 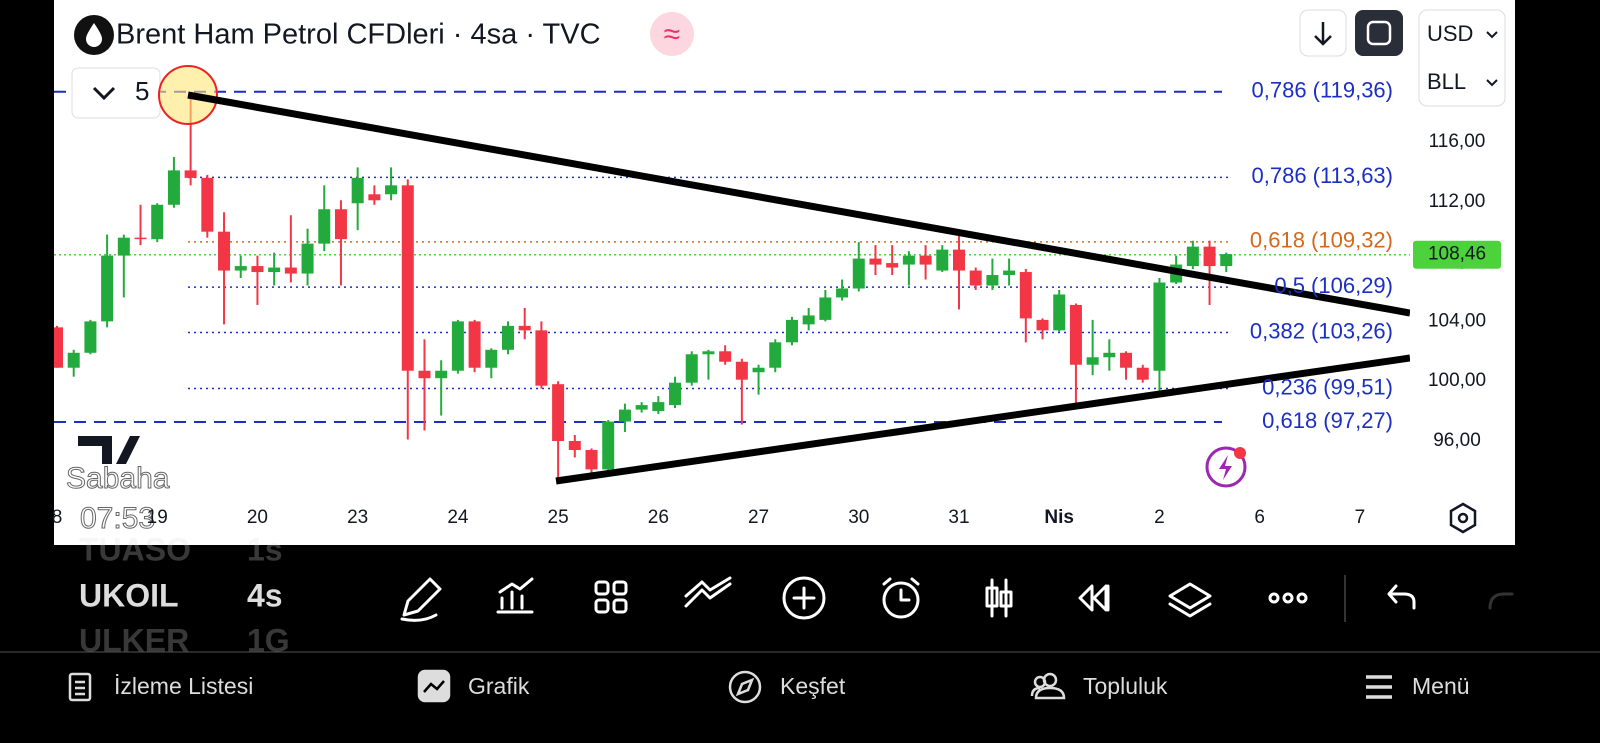 I want to click on level-label: 0,786 (119,36), so click(x=1322, y=90).